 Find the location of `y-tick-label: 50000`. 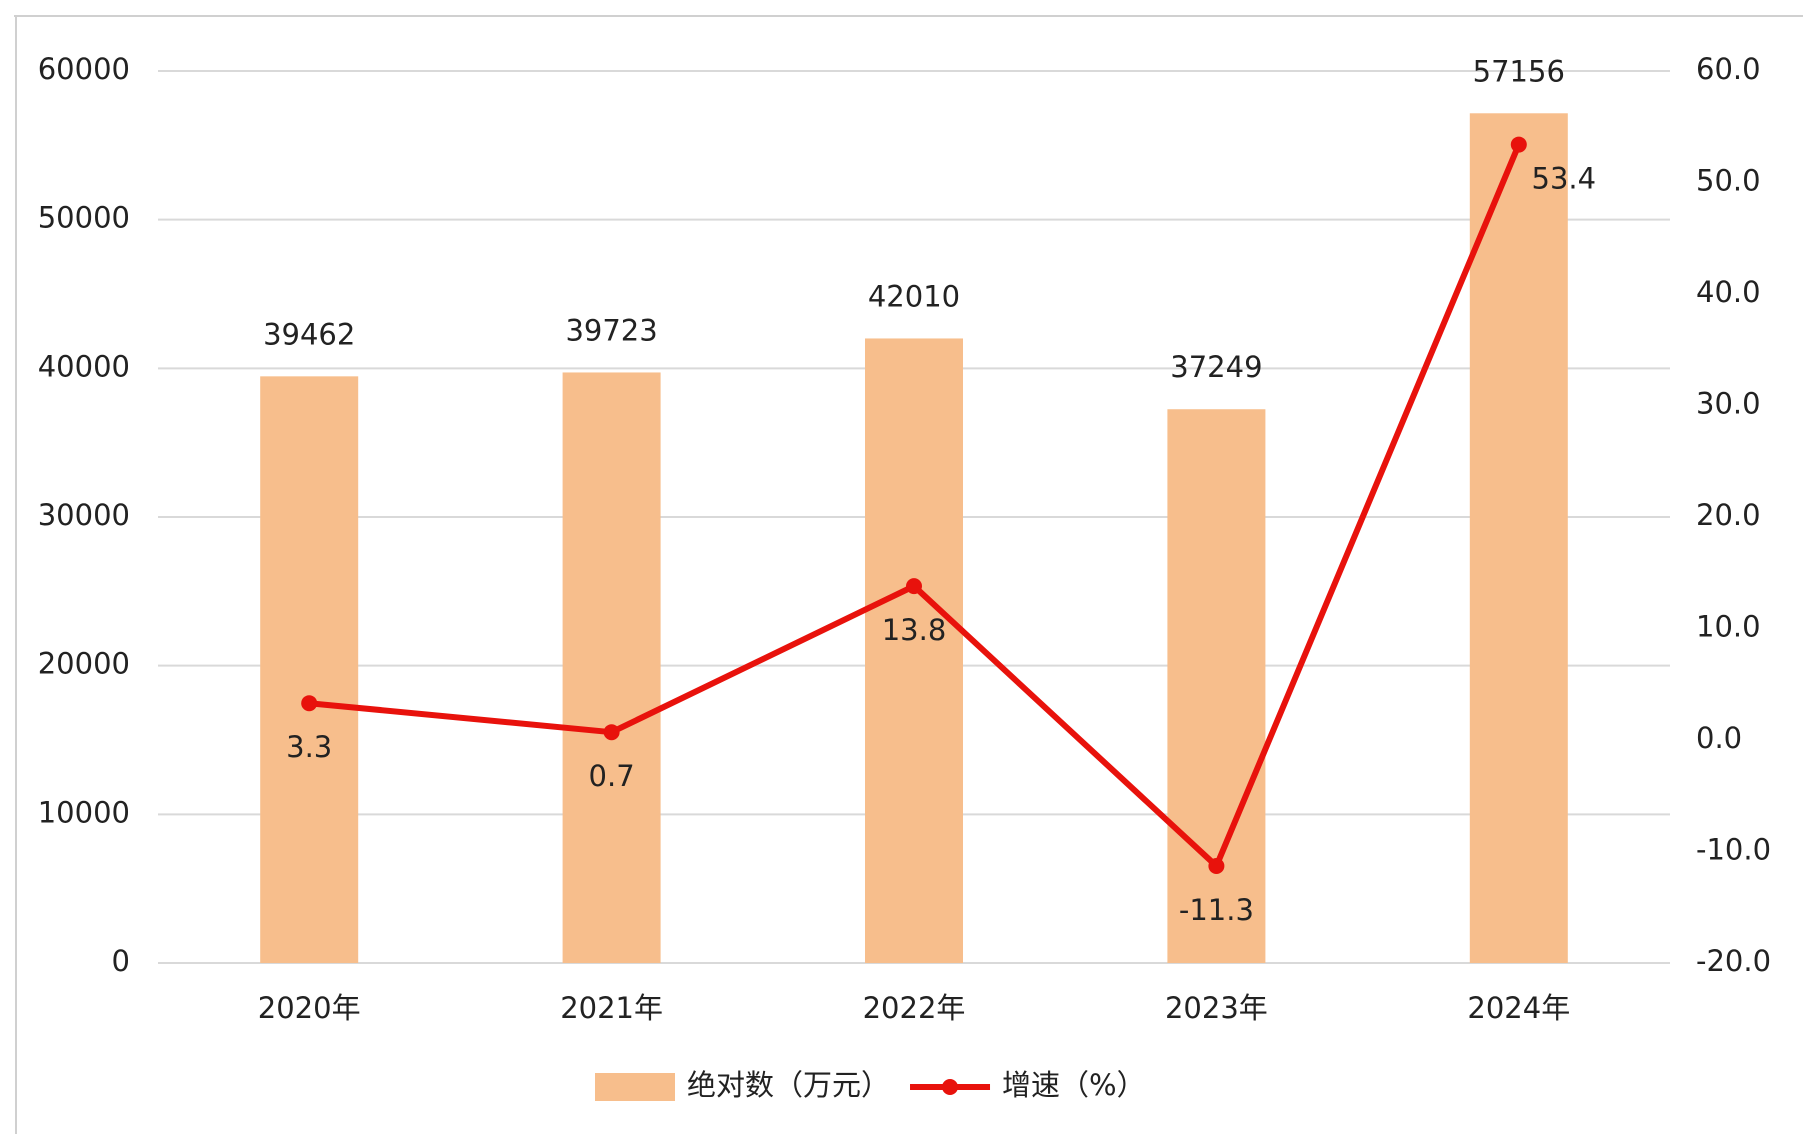

y-tick-label: 50000 is located at coordinates (84, 218).